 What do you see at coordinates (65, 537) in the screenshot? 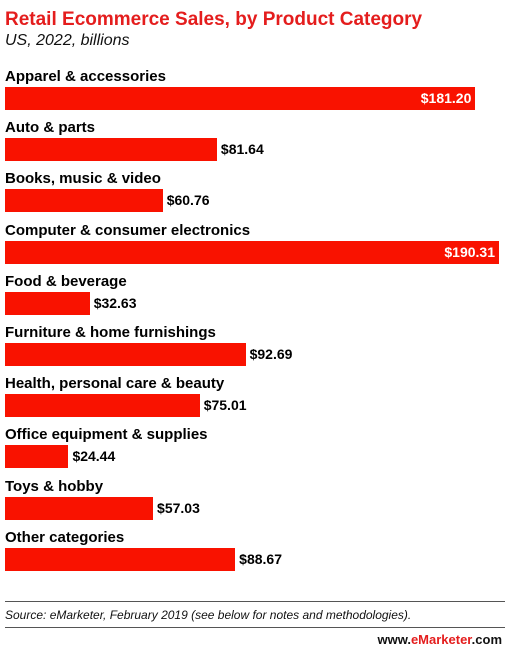
I see `category-label: Other categories` at bounding box center [65, 537].